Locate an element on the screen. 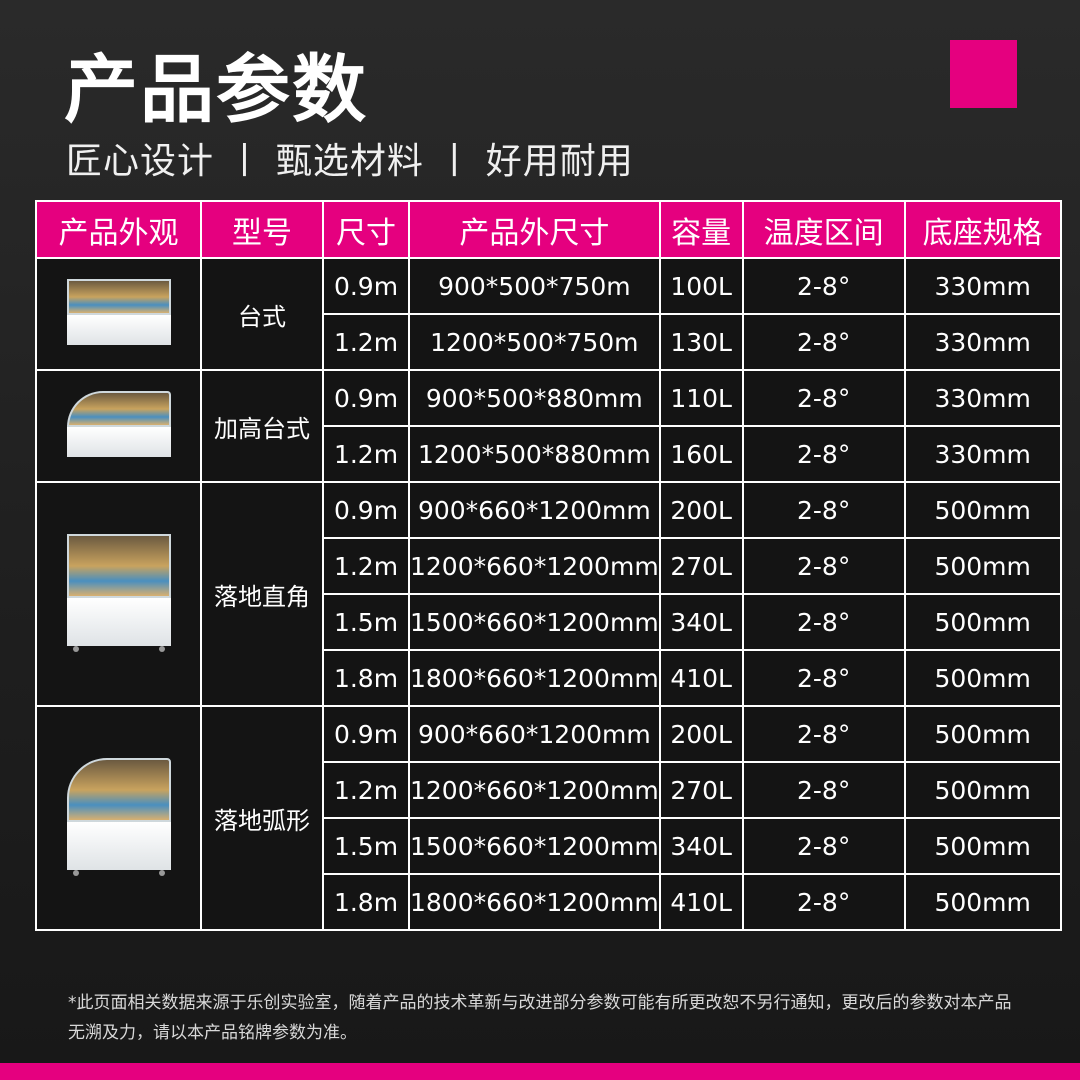 This screenshot has width=1080, height=1080. dims-cell: 900*500*880mm is located at coordinates (534, 398).